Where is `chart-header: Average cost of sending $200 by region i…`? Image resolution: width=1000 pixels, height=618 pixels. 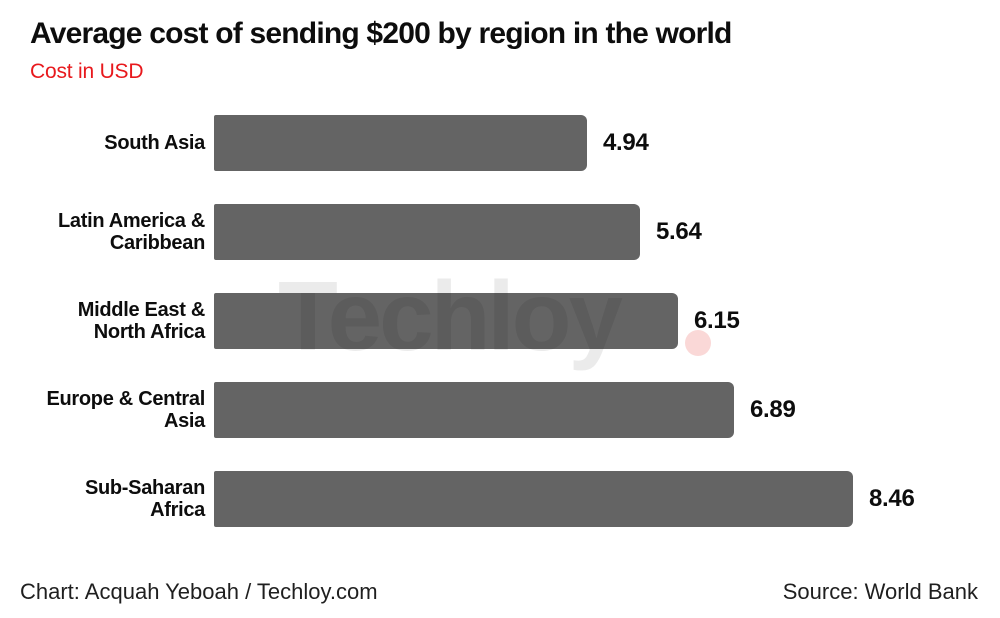
chart-header: Average cost of sending $200 by region i… is located at coordinates (381, 50).